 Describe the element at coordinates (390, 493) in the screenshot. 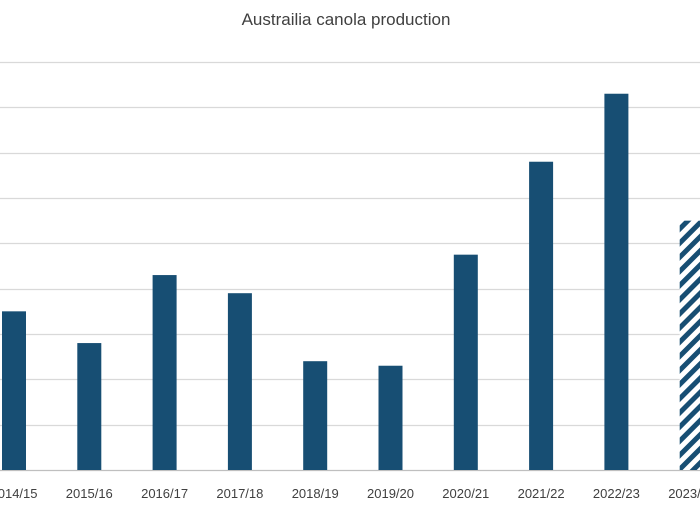

I see `x-tick-label: 2019/20` at that location.